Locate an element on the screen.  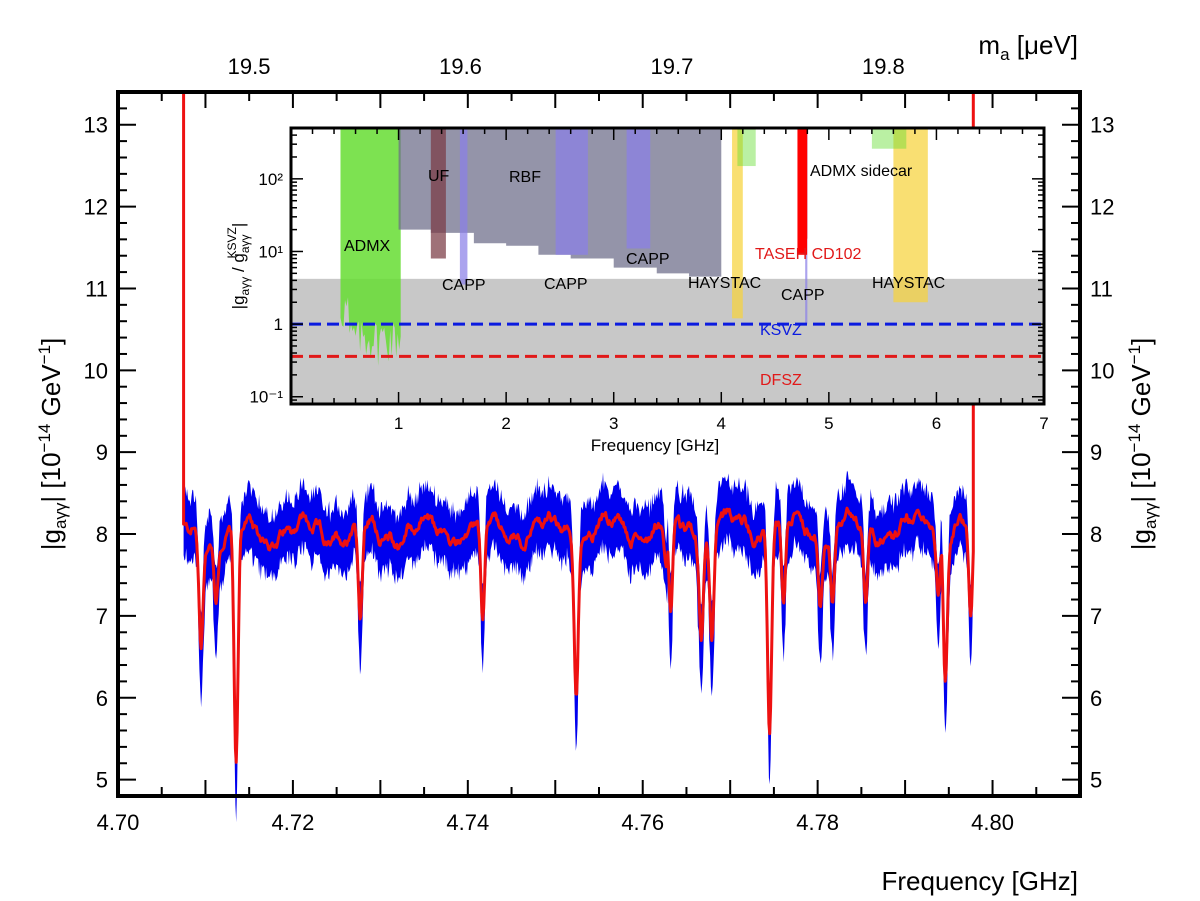
main-top-x-tick-label: 19.5 is located at coordinates (249, 66).